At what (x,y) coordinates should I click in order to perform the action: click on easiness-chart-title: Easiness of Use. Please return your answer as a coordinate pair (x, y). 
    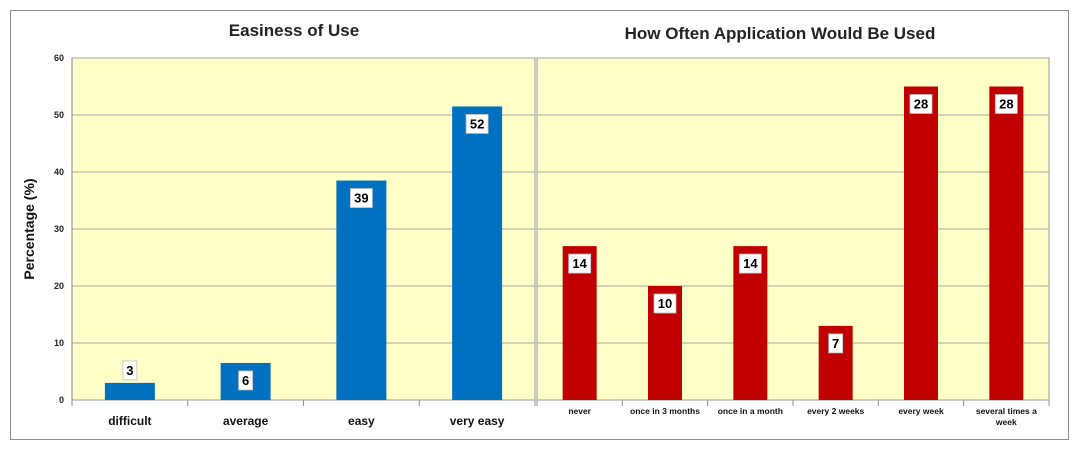
    Looking at the image, I should click on (294, 30).